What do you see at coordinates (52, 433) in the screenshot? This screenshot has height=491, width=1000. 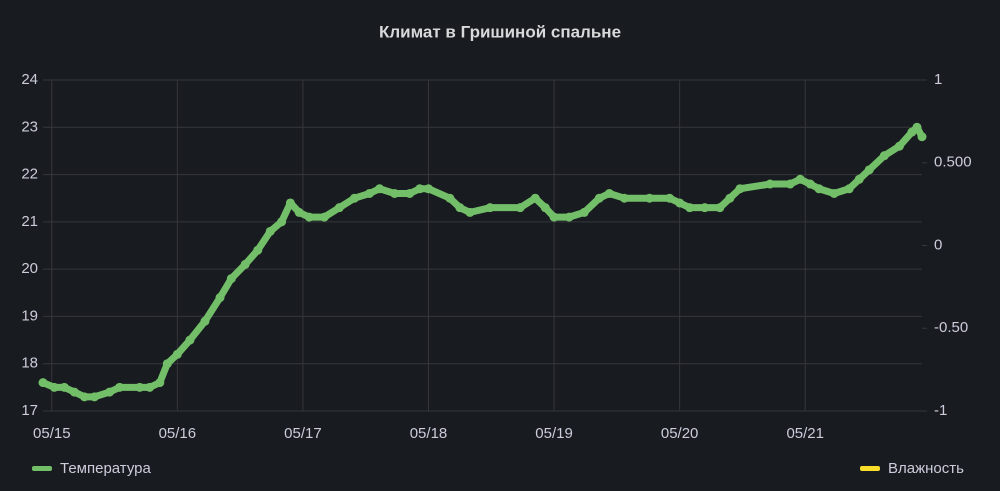 I see `x-tick-label: 05/15` at bounding box center [52, 433].